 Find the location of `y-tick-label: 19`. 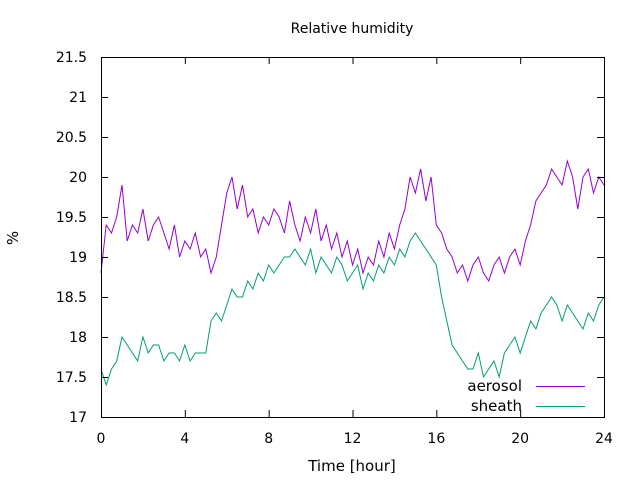

y-tick-label: 19 is located at coordinates (78, 258).